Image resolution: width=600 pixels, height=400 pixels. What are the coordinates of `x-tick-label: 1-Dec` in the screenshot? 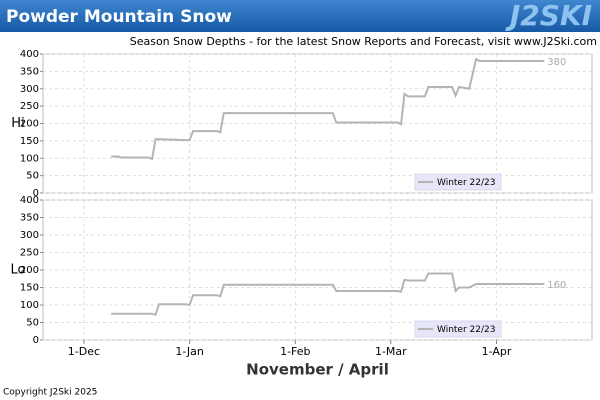 It's located at (84, 351).